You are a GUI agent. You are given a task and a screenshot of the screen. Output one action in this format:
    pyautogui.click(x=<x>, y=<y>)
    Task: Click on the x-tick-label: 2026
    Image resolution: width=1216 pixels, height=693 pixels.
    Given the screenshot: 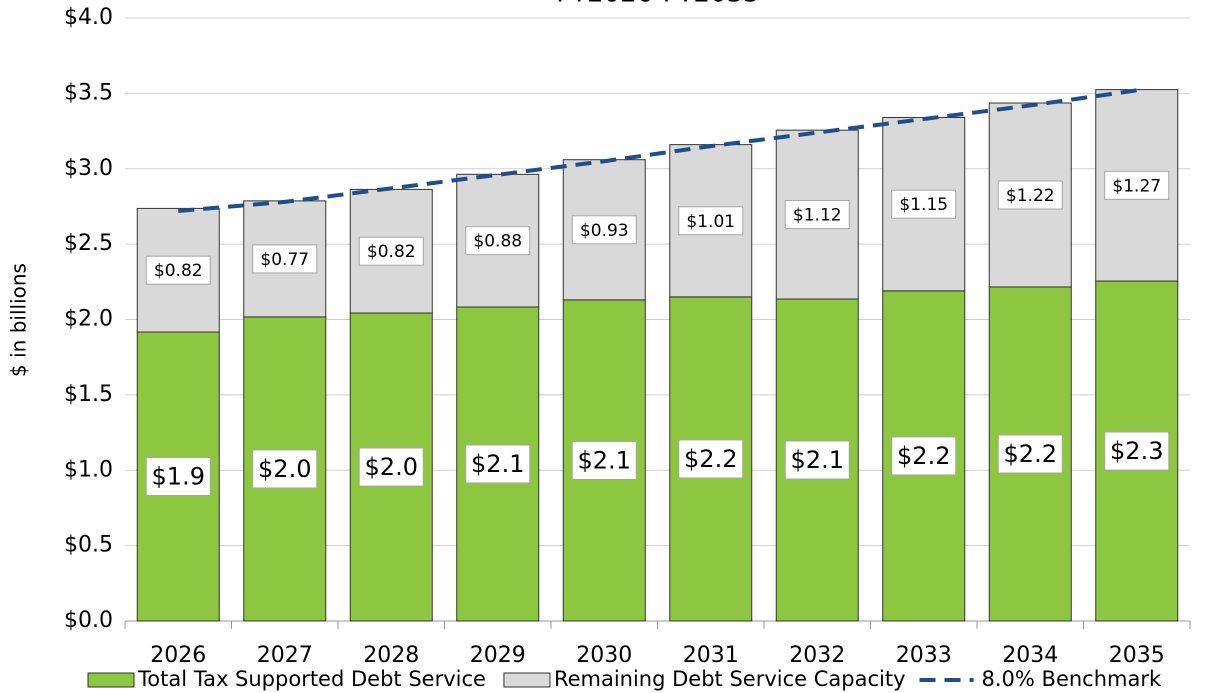 What is the action you would take?
    pyautogui.click(x=178, y=655)
    